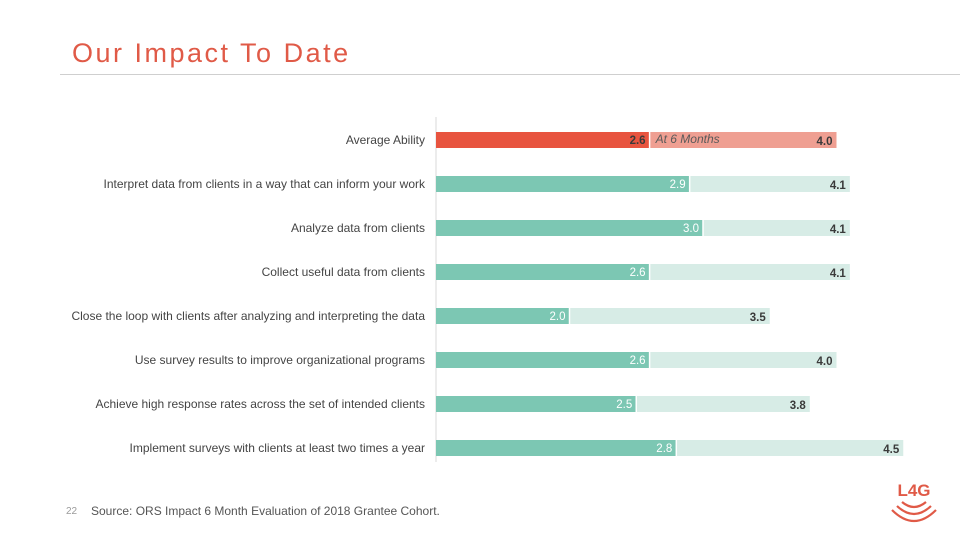 The height and width of the screenshot is (540, 960). Describe the element at coordinates (510, 74) in the screenshot. I see `title-divider` at that location.